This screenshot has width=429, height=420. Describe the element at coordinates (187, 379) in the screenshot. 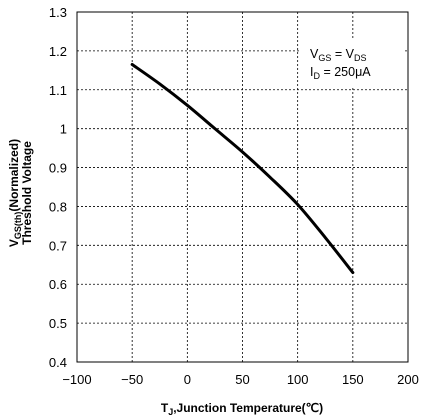

I see `x-tick-label: 0` at that location.